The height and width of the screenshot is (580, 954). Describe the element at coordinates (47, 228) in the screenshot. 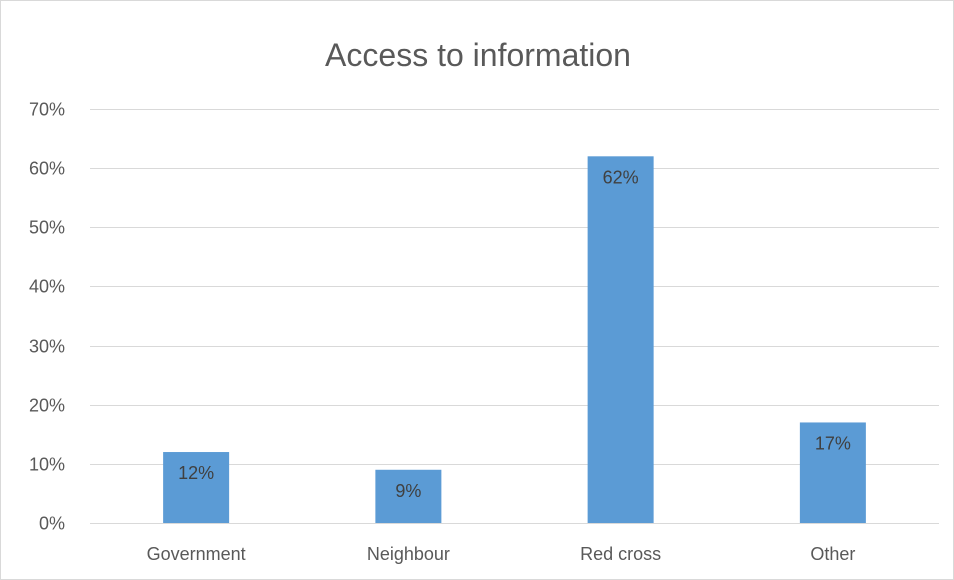

I see `y-tick-label: 50%` at that location.